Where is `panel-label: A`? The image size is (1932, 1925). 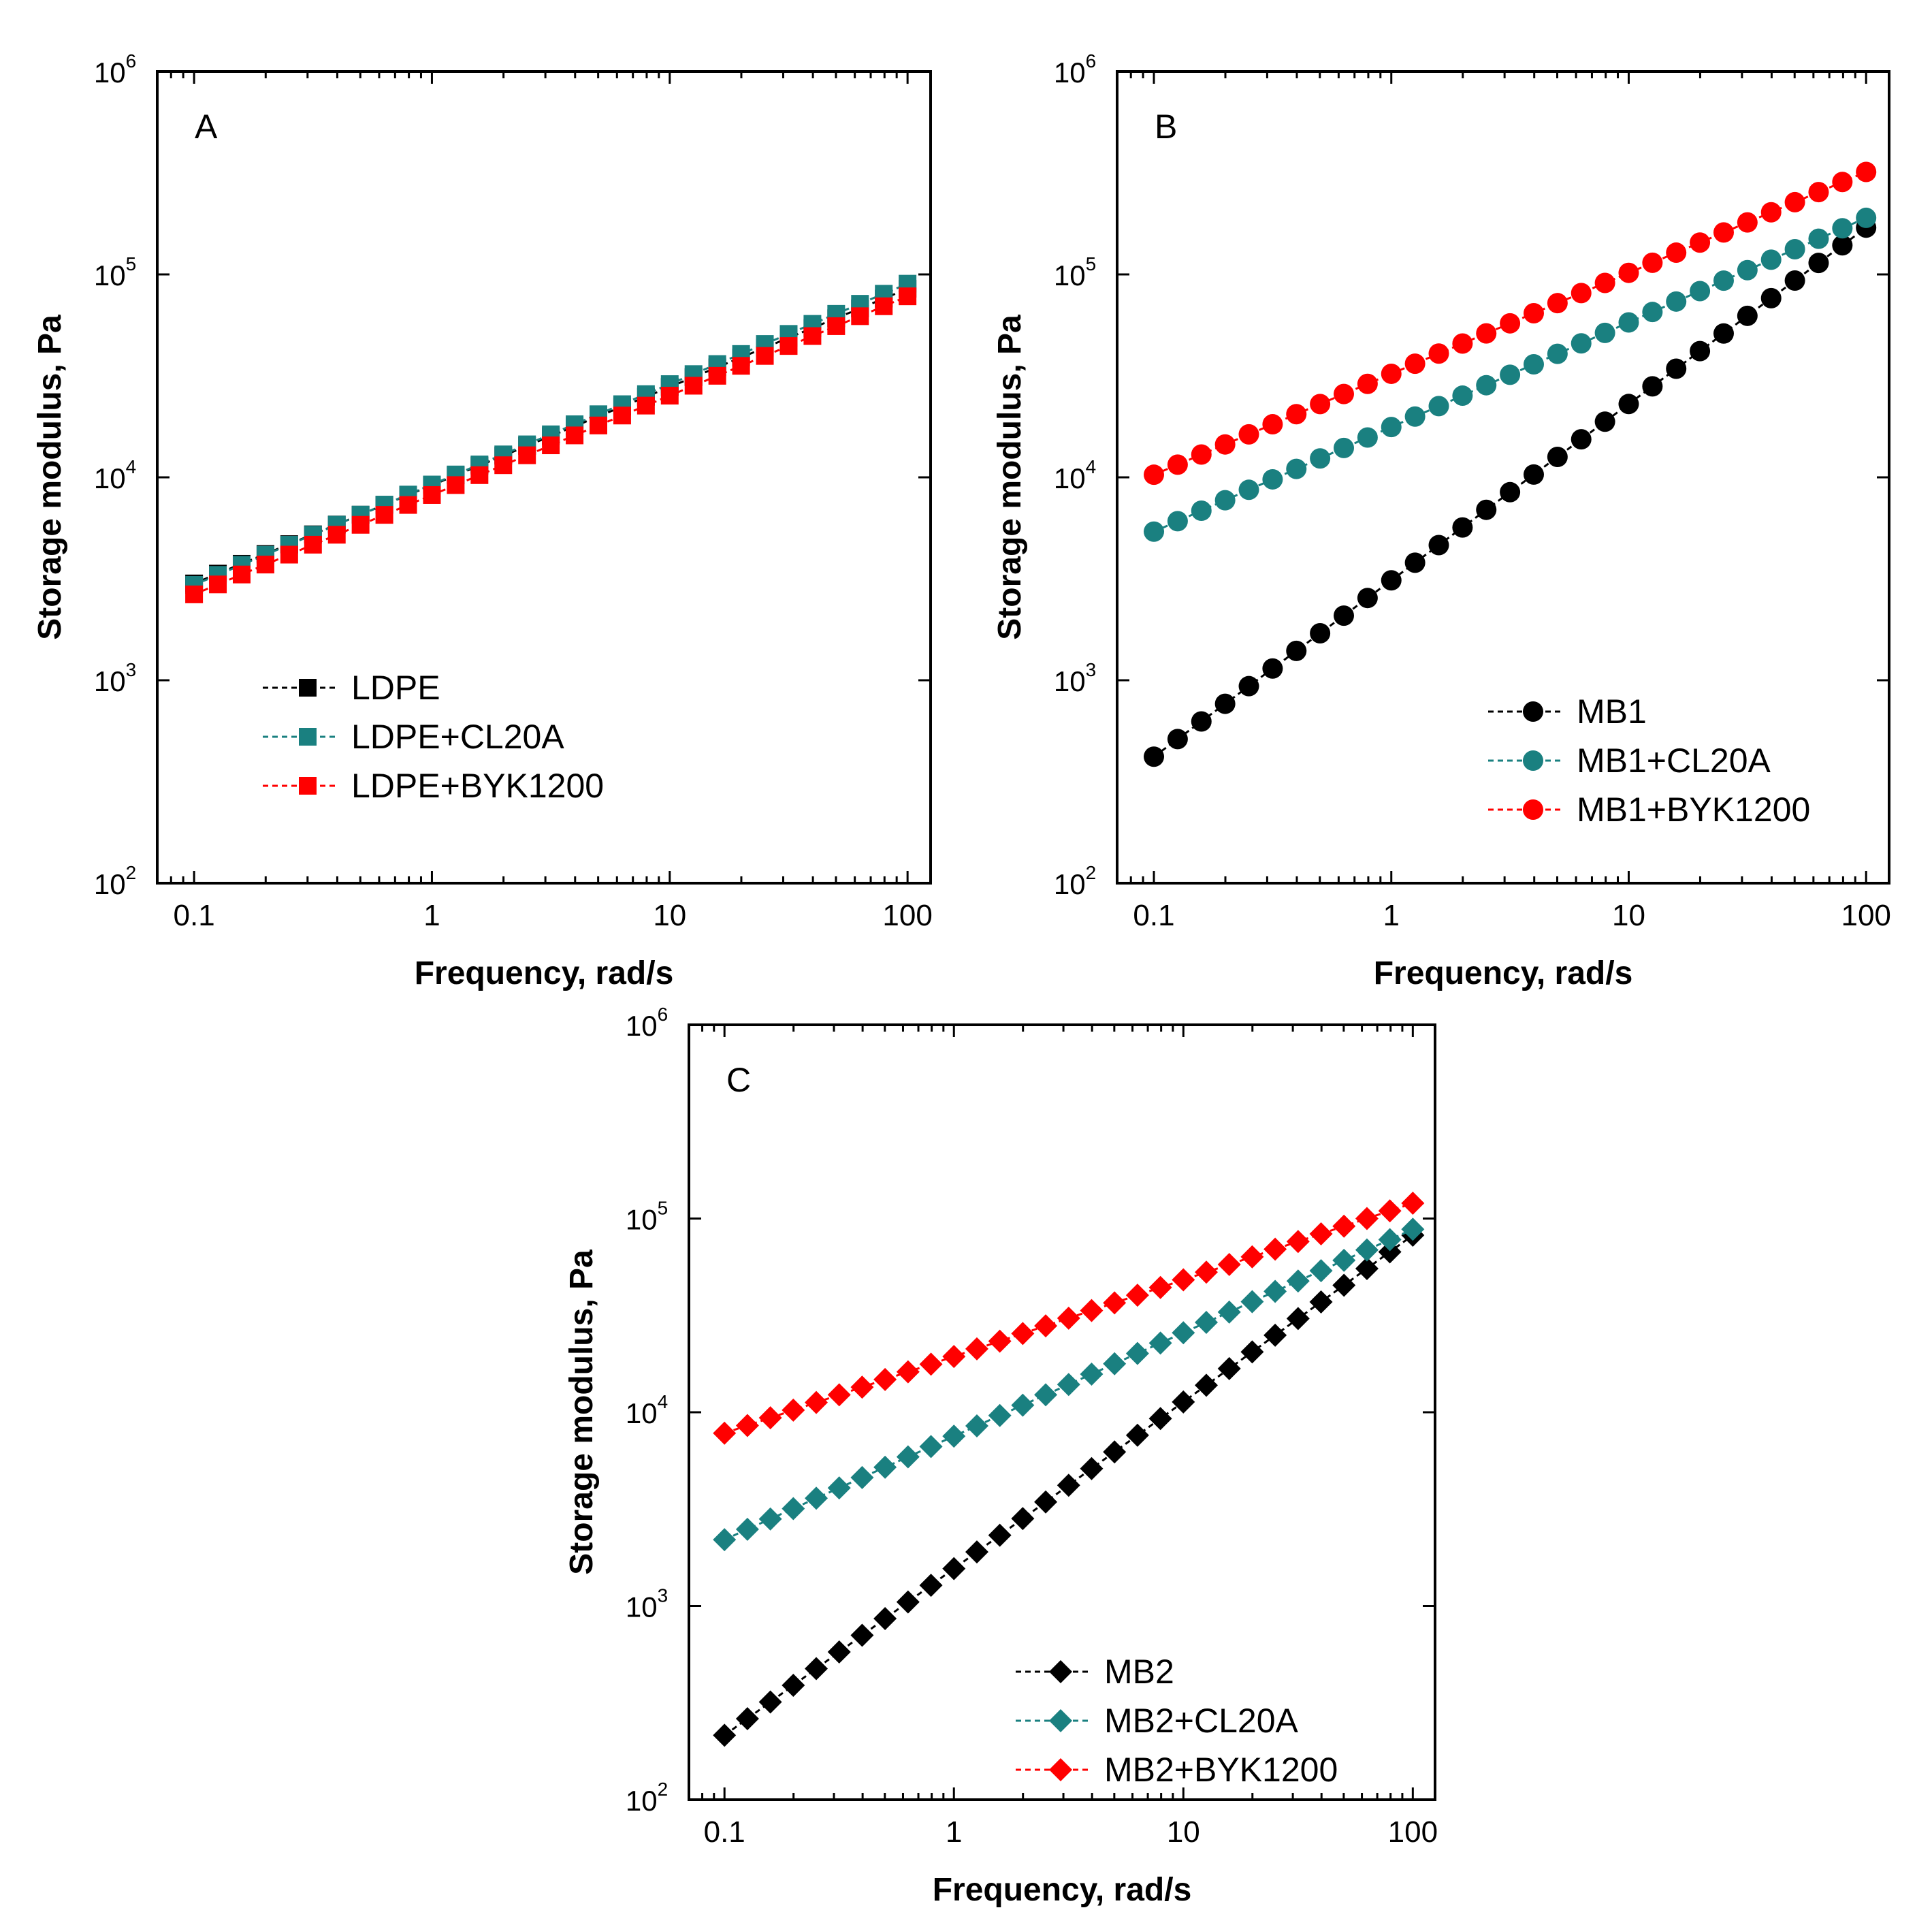
panel-label: A is located at coordinates (206, 127).